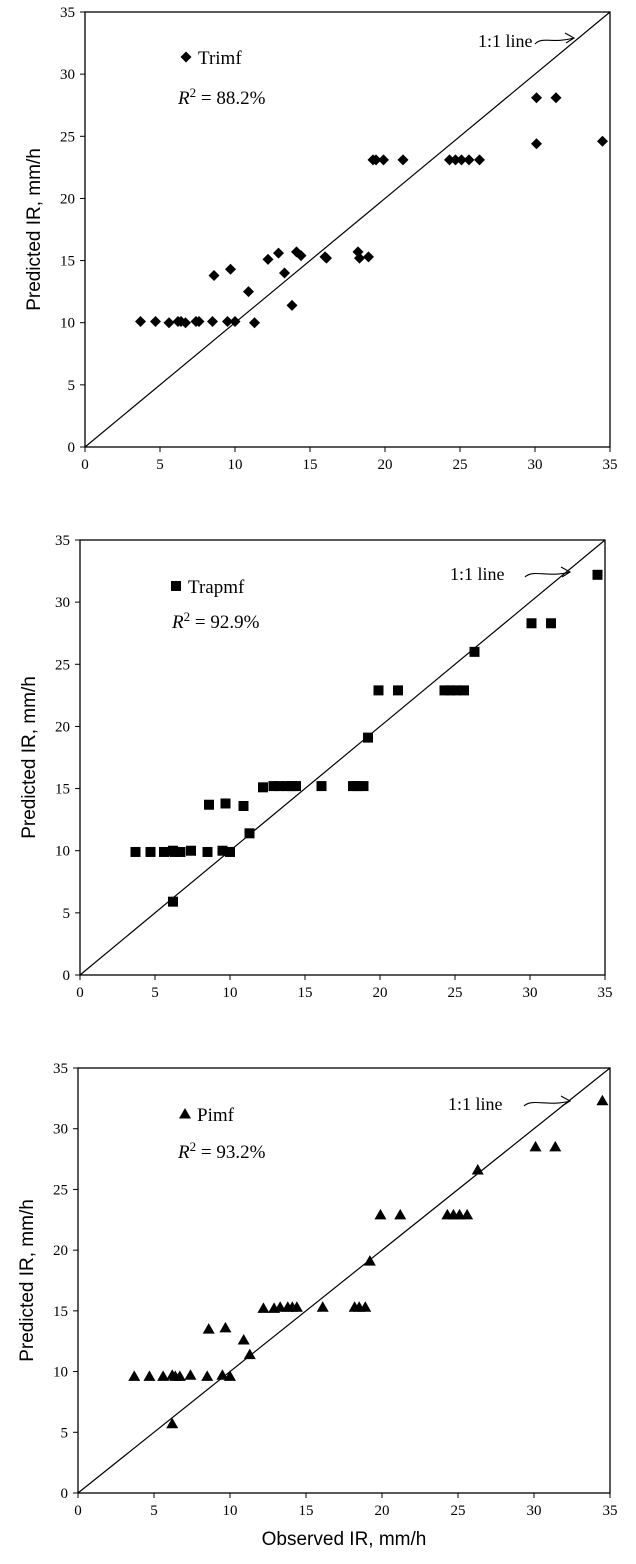 Image resolution: width=636 pixels, height=1564 pixels. I want to click on x-tick-label: 25, so click(460, 465).